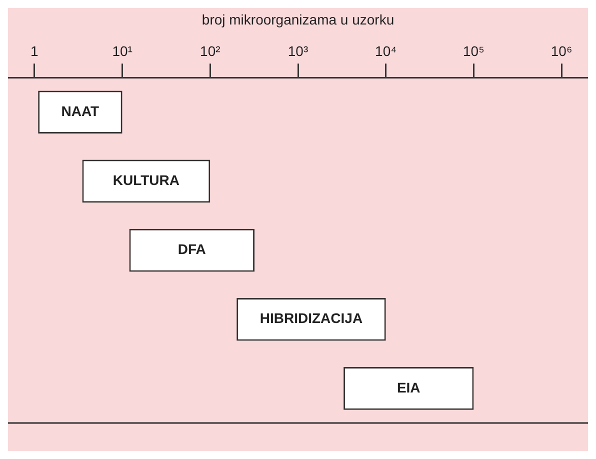  What do you see at coordinates (311, 318) in the screenshot?
I see `y-tick-label: HIBRIDIZACIJA` at bounding box center [311, 318].